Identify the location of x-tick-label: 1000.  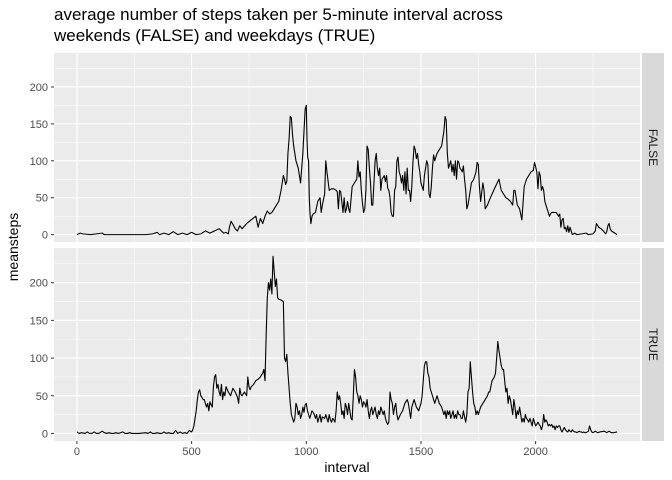
(306, 452).